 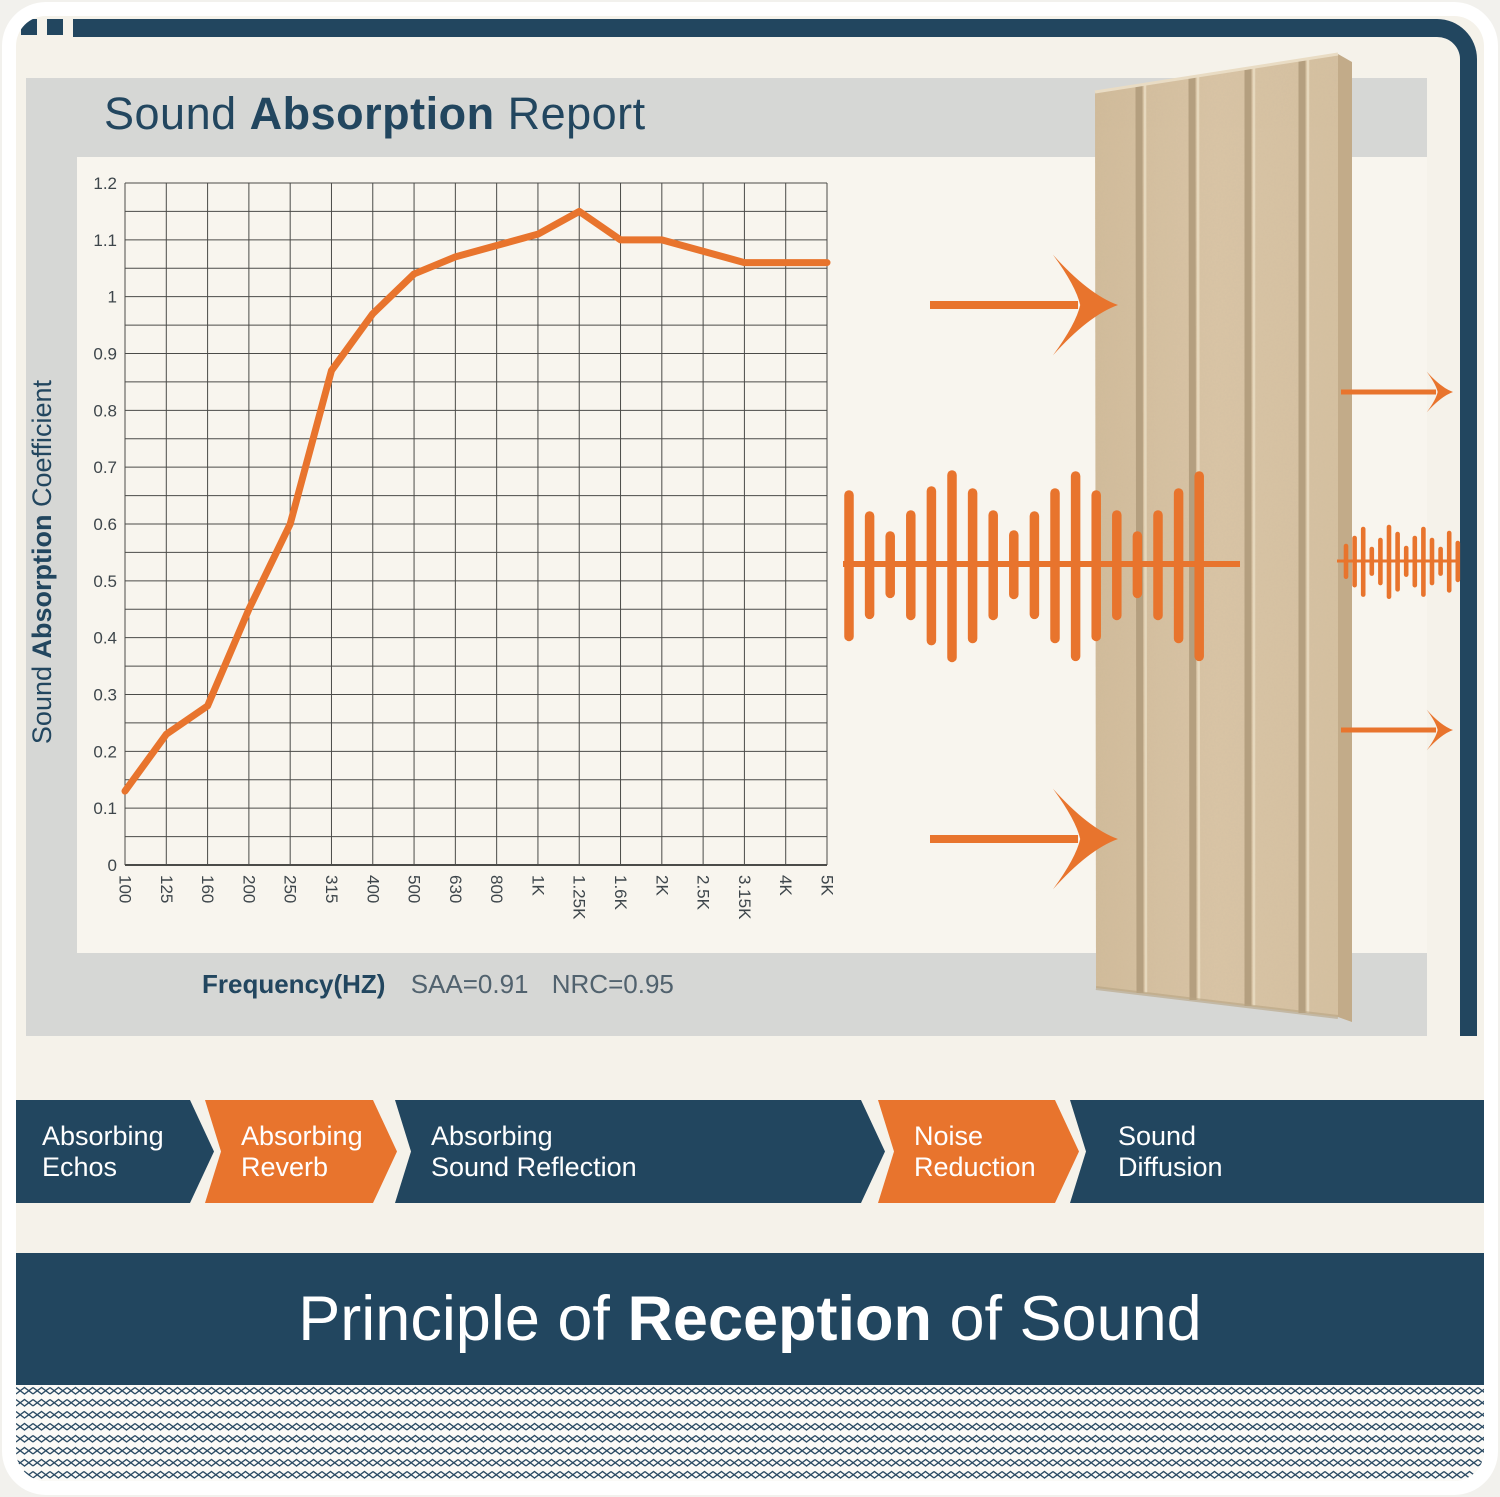 What do you see at coordinates (612, 984) in the screenshot?
I see `nrc-value: NRC=0.95` at bounding box center [612, 984].